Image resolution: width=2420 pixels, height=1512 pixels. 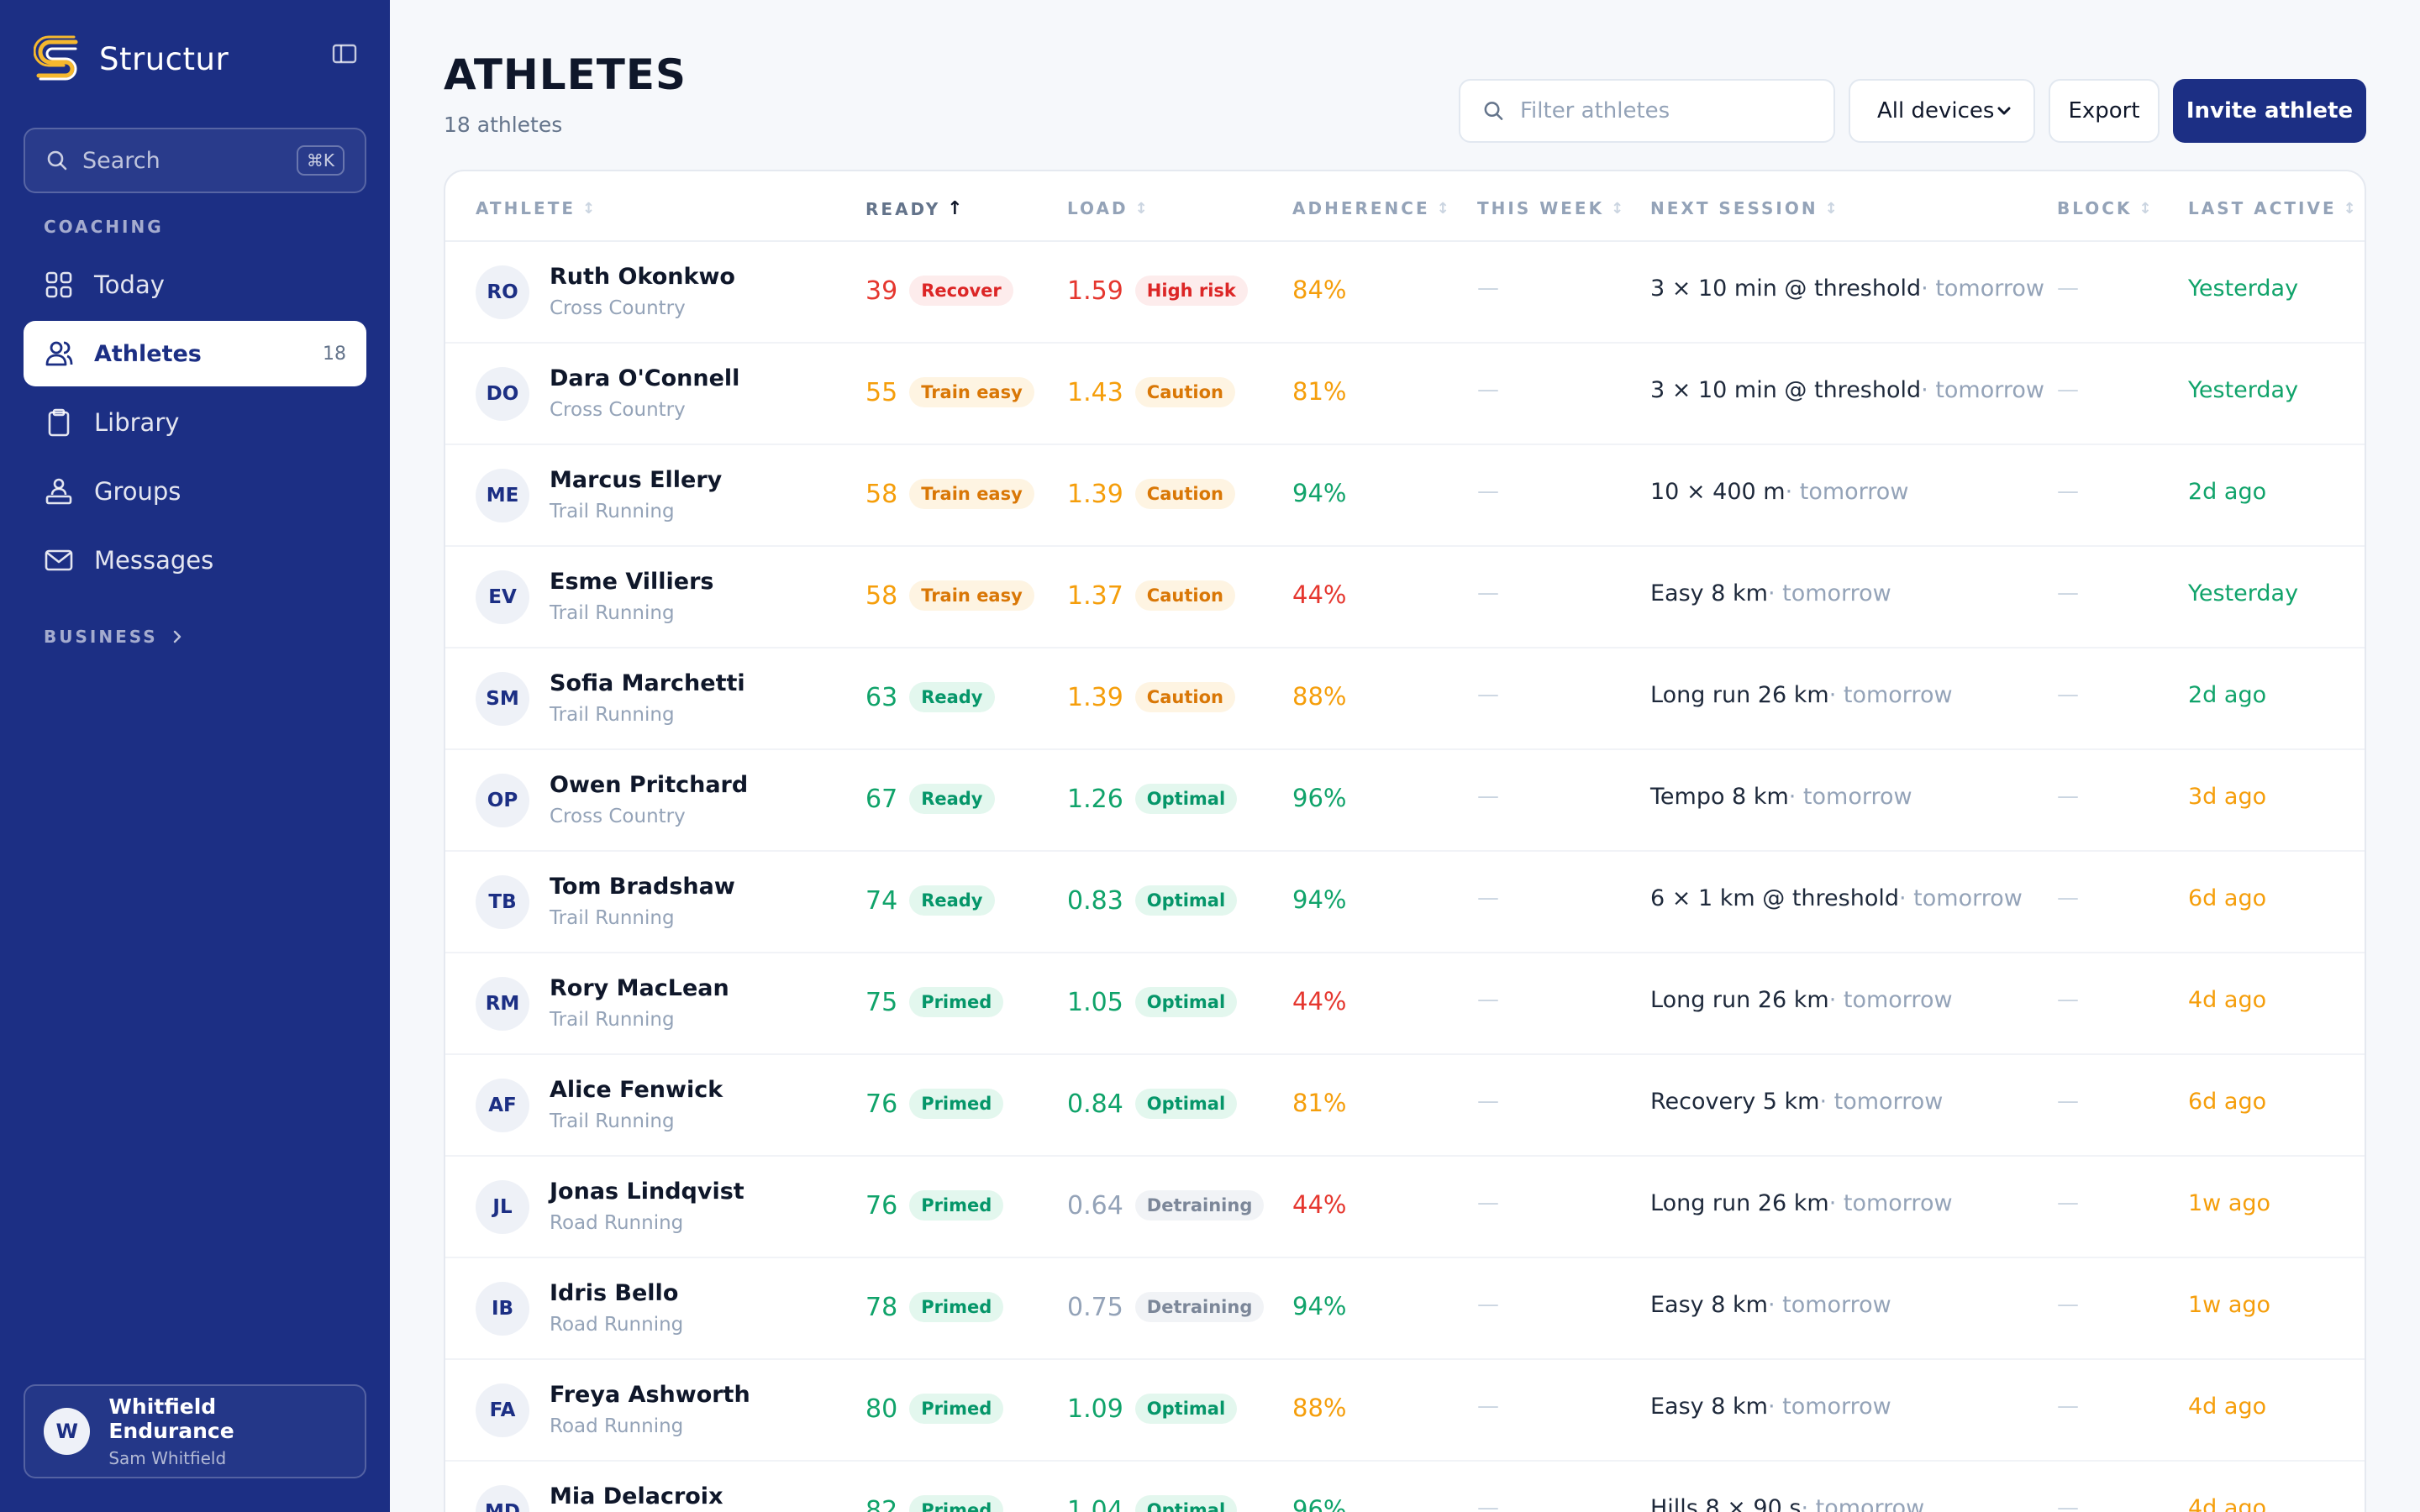 I want to click on last-active-value: 6d ago, so click(x=2227, y=1102).